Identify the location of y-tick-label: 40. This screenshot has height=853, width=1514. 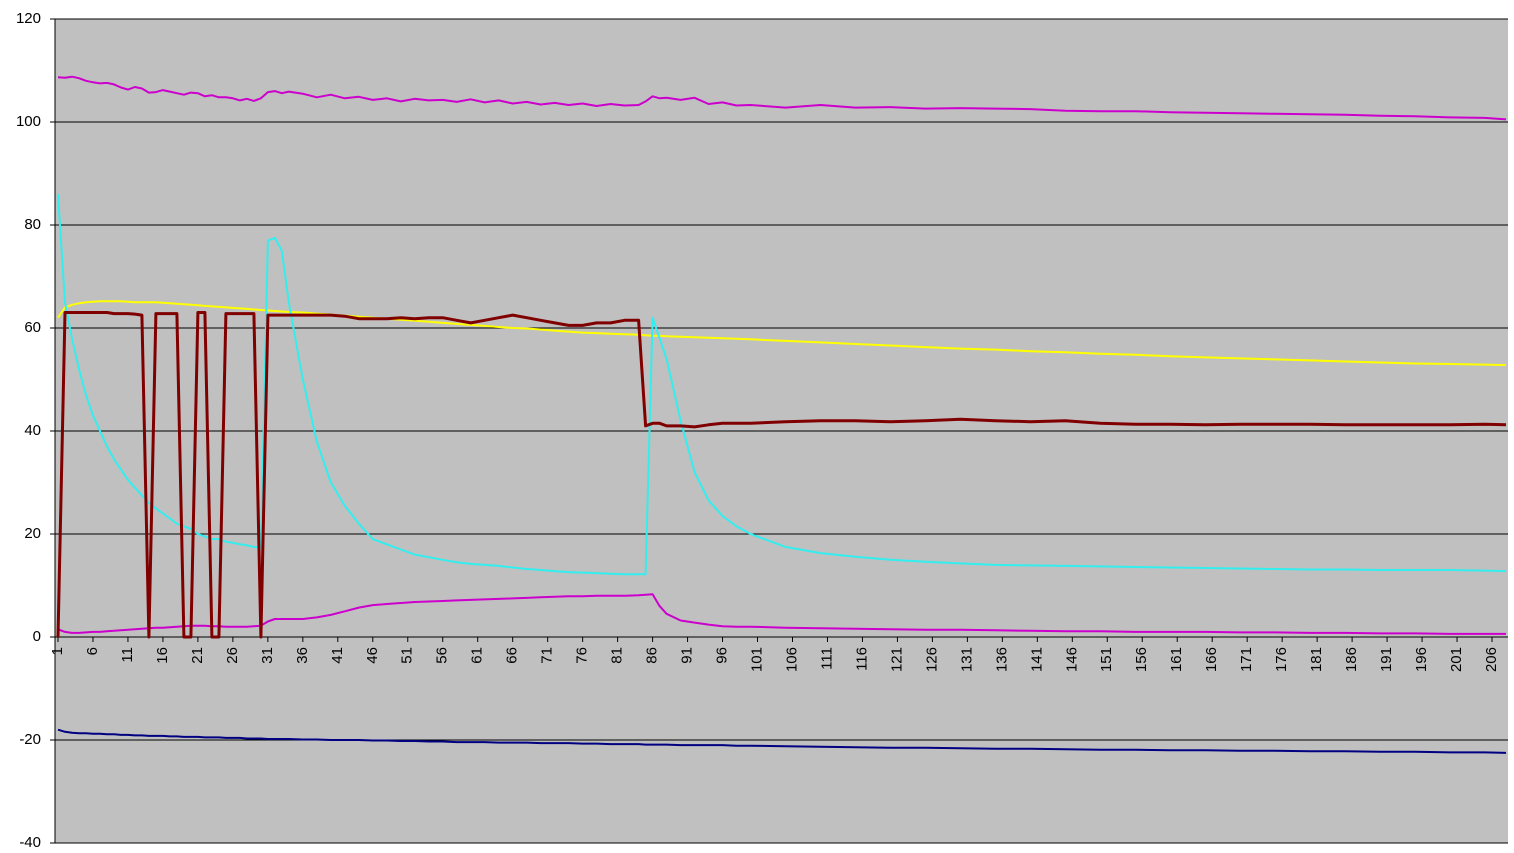
(32, 430).